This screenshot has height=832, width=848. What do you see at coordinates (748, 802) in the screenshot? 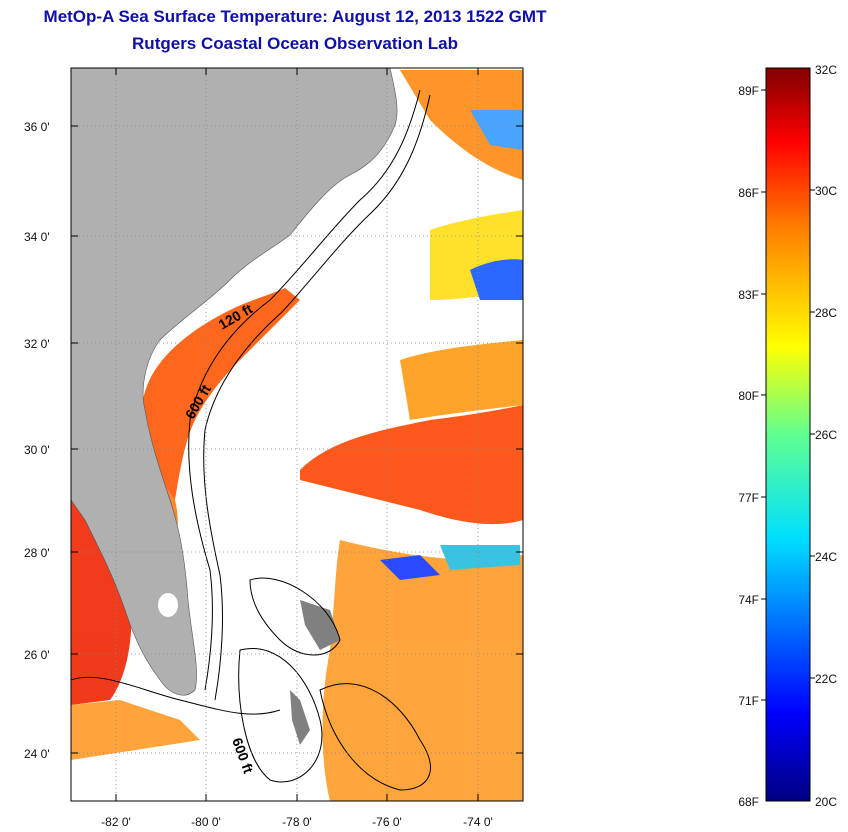
I see `colorbar-fahrenheit-label: 68F` at bounding box center [748, 802].